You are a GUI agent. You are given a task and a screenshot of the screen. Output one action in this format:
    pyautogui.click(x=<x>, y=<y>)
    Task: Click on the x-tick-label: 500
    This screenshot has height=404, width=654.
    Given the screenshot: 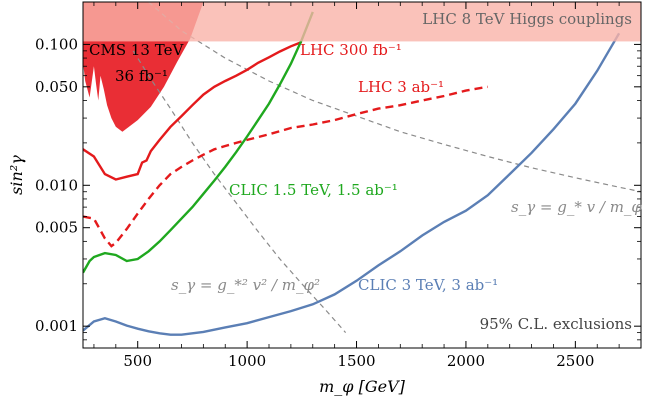 What is the action you would take?
    pyautogui.click(x=137, y=361)
    